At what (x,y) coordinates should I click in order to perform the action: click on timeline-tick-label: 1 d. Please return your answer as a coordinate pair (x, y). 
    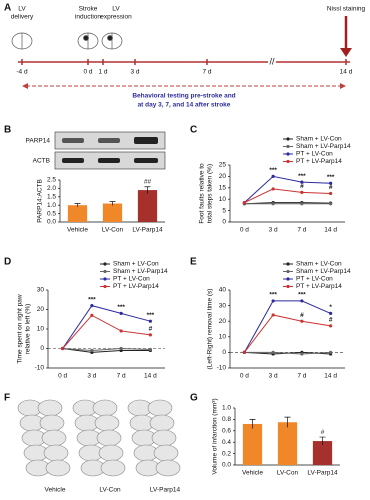
    Looking at the image, I should click on (102, 72).